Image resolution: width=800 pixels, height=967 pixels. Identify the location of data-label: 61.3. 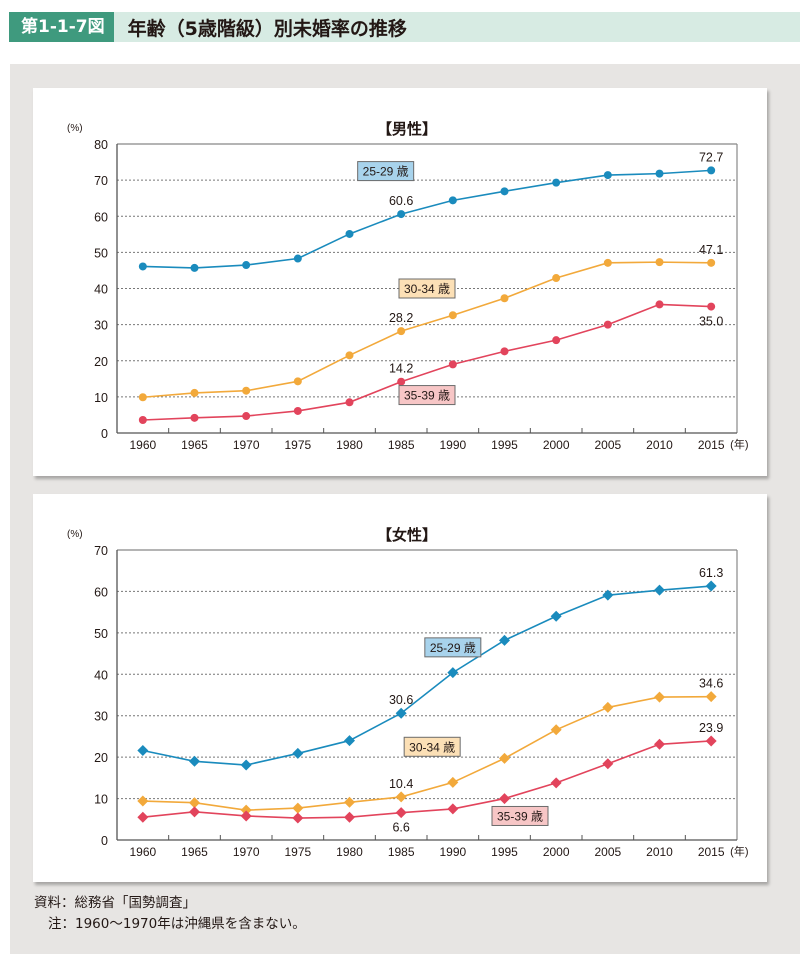
(711, 573).